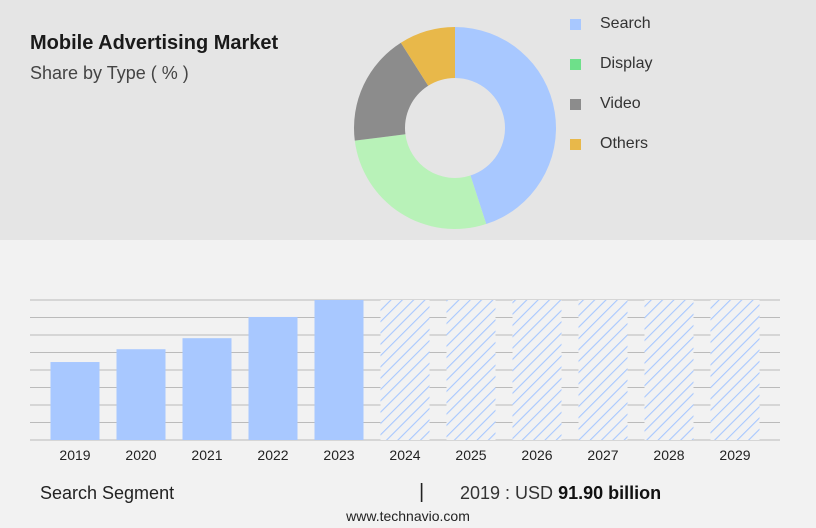 The height and width of the screenshot is (528, 816). I want to click on footer-value-amount: 91.90 billion, so click(610, 493).